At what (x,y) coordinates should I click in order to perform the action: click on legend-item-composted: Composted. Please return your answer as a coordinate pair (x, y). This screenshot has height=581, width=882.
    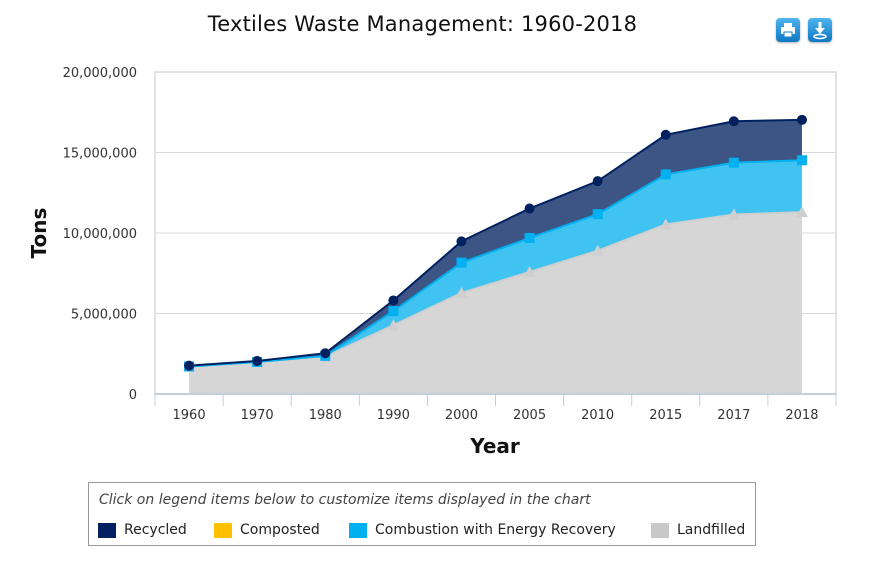
    Looking at the image, I should click on (267, 530).